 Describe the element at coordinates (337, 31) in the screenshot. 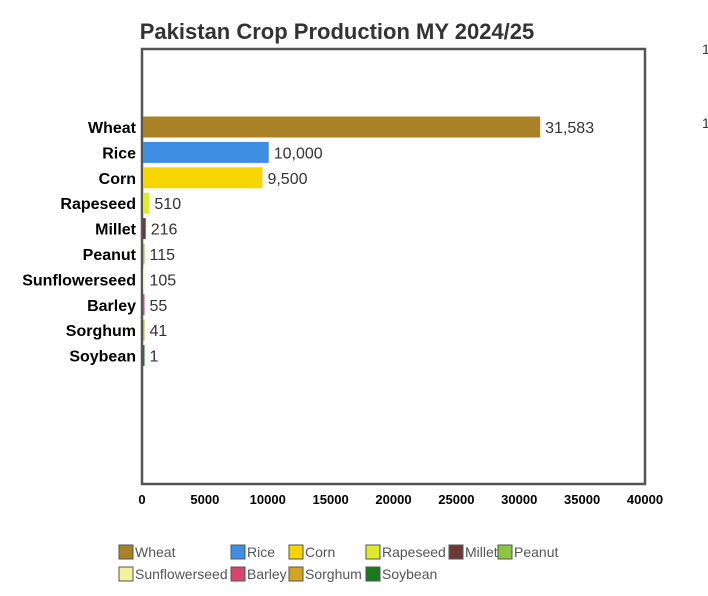

I see `chart-title: Pakistan Crop Production MY 2024/25` at that location.